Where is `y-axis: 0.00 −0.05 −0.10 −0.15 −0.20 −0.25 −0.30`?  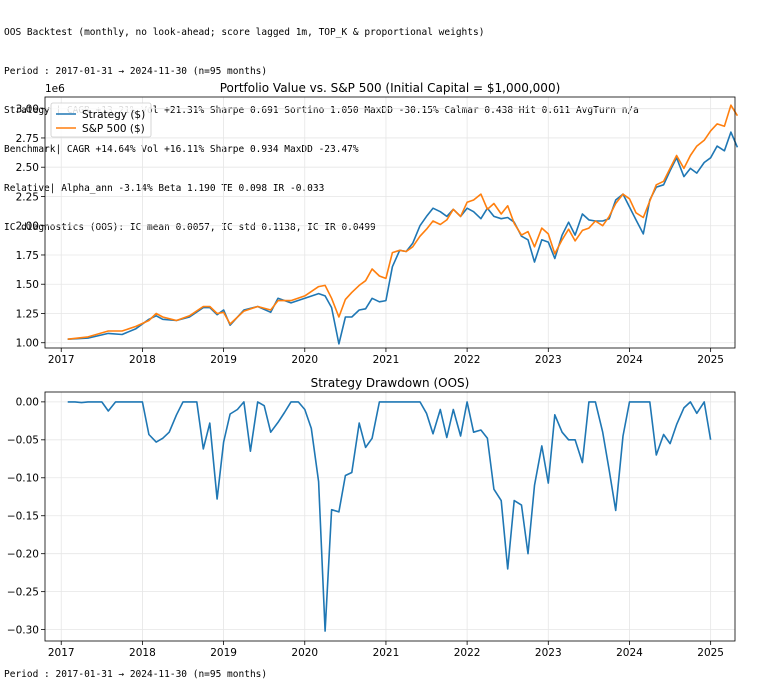
y-axis: 0.00 −0.05 −0.10 −0.15 −0.20 −0.25 −0.30 is located at coordinates (26, 516).